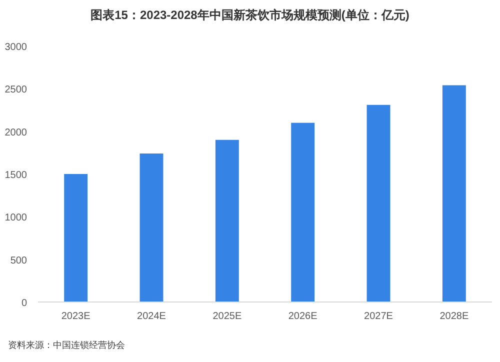 The width and height of the screenshot is (500, 362). Describe the element at coordinates (24, 303) in the screenshot. I see `y-tick-label: 0` at that location.